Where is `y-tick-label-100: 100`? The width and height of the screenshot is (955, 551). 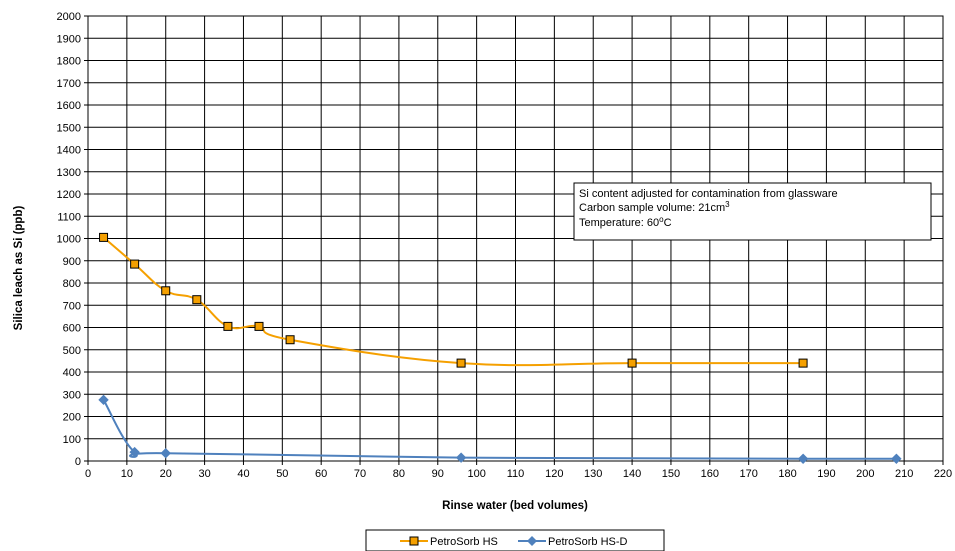 y-tick-label-100: 100 is located at coordinates (72, 440).